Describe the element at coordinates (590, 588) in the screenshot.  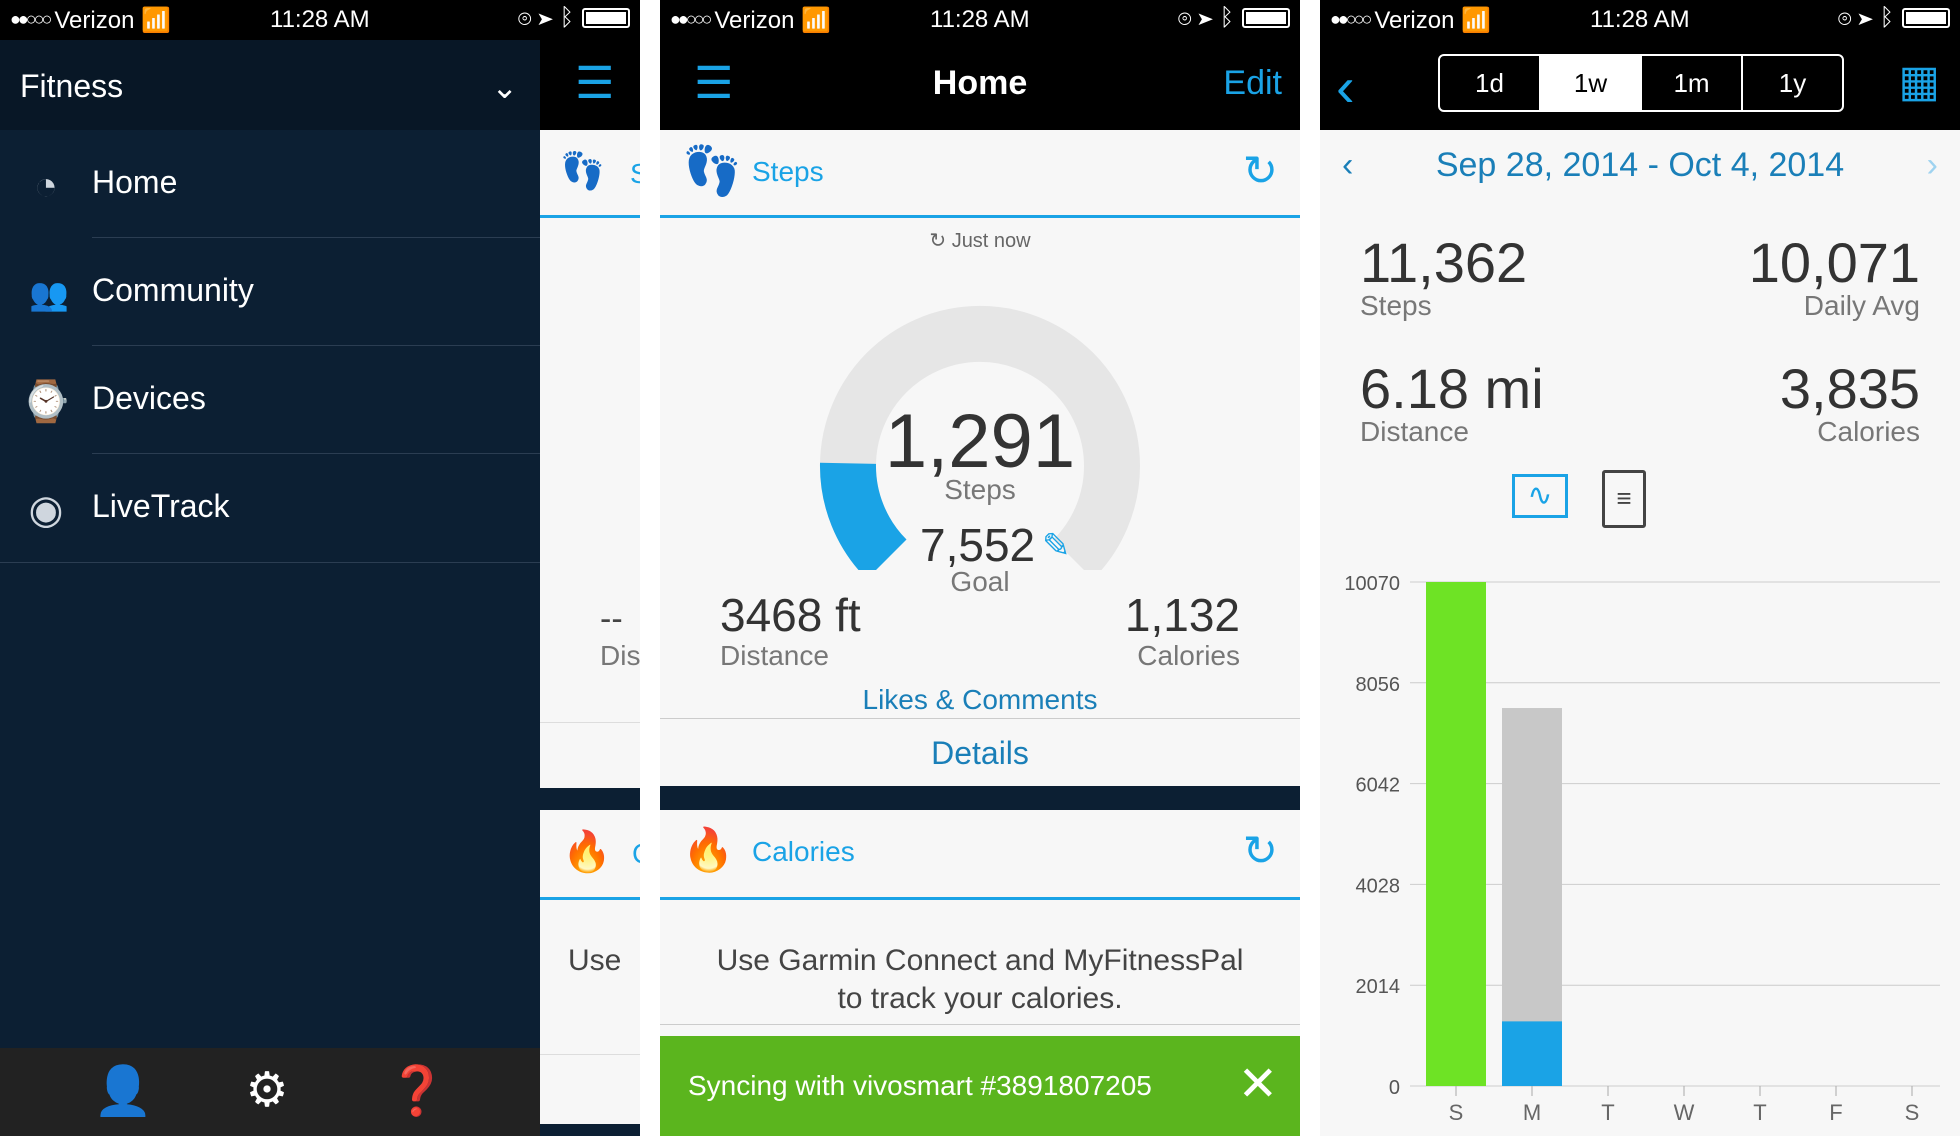
I see `home-screen-peek: ☰ 👣 S -- Dis 🔥 C Use` at that location.